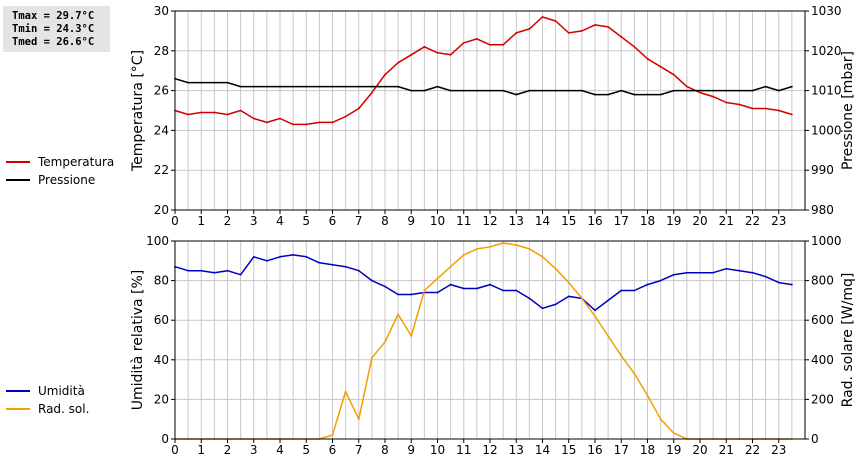 Image resolution: width=860 pixels, height=460 pixels. I want to click on y-left-tick-label: 100, so click(157, 241).